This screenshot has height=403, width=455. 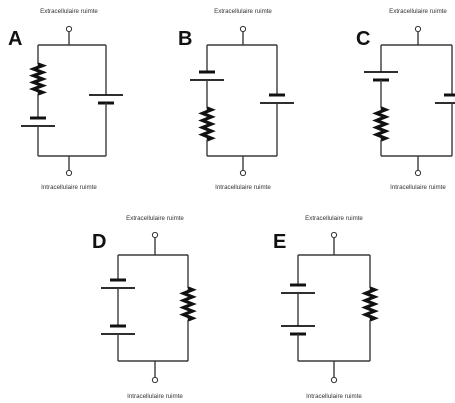 I want to click on panel-letter: B, so click(x=185, y=39).